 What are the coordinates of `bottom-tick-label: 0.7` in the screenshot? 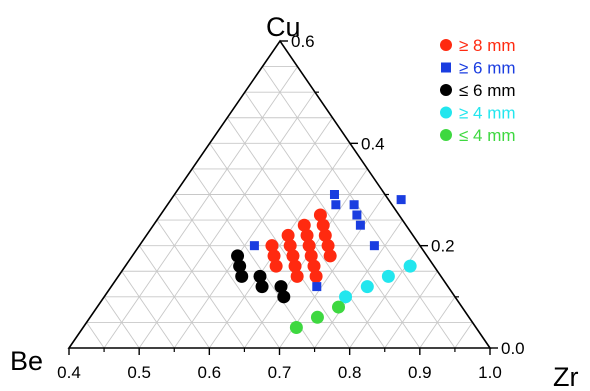 It's located at (280, 372).